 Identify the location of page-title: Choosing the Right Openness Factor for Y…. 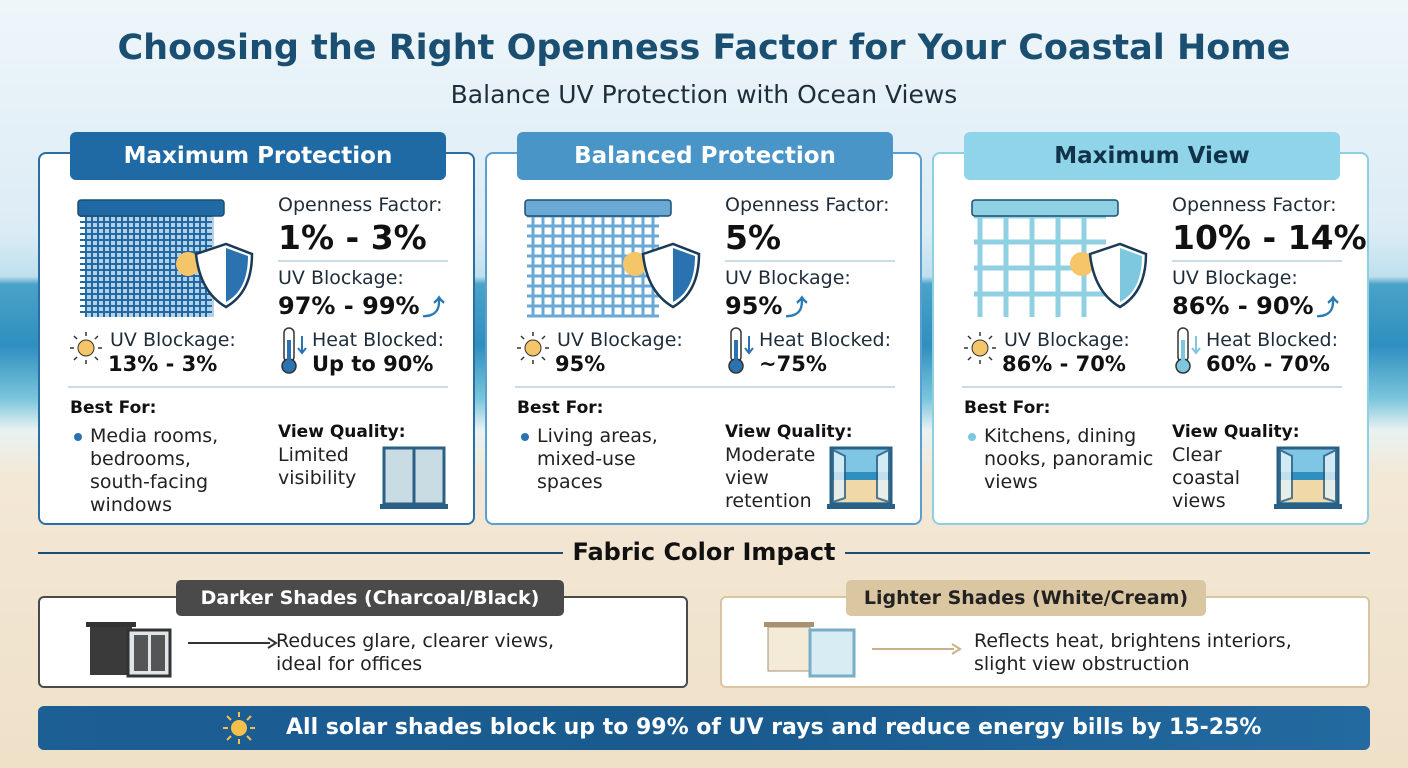
(704, 48).